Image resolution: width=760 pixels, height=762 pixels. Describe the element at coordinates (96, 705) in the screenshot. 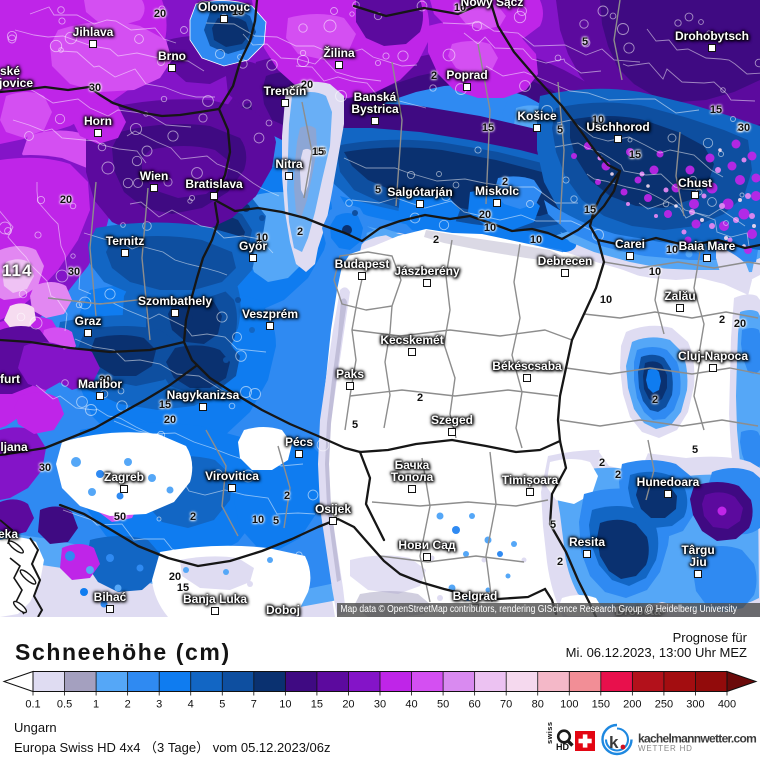

I see `svg-text: 1` at that location.